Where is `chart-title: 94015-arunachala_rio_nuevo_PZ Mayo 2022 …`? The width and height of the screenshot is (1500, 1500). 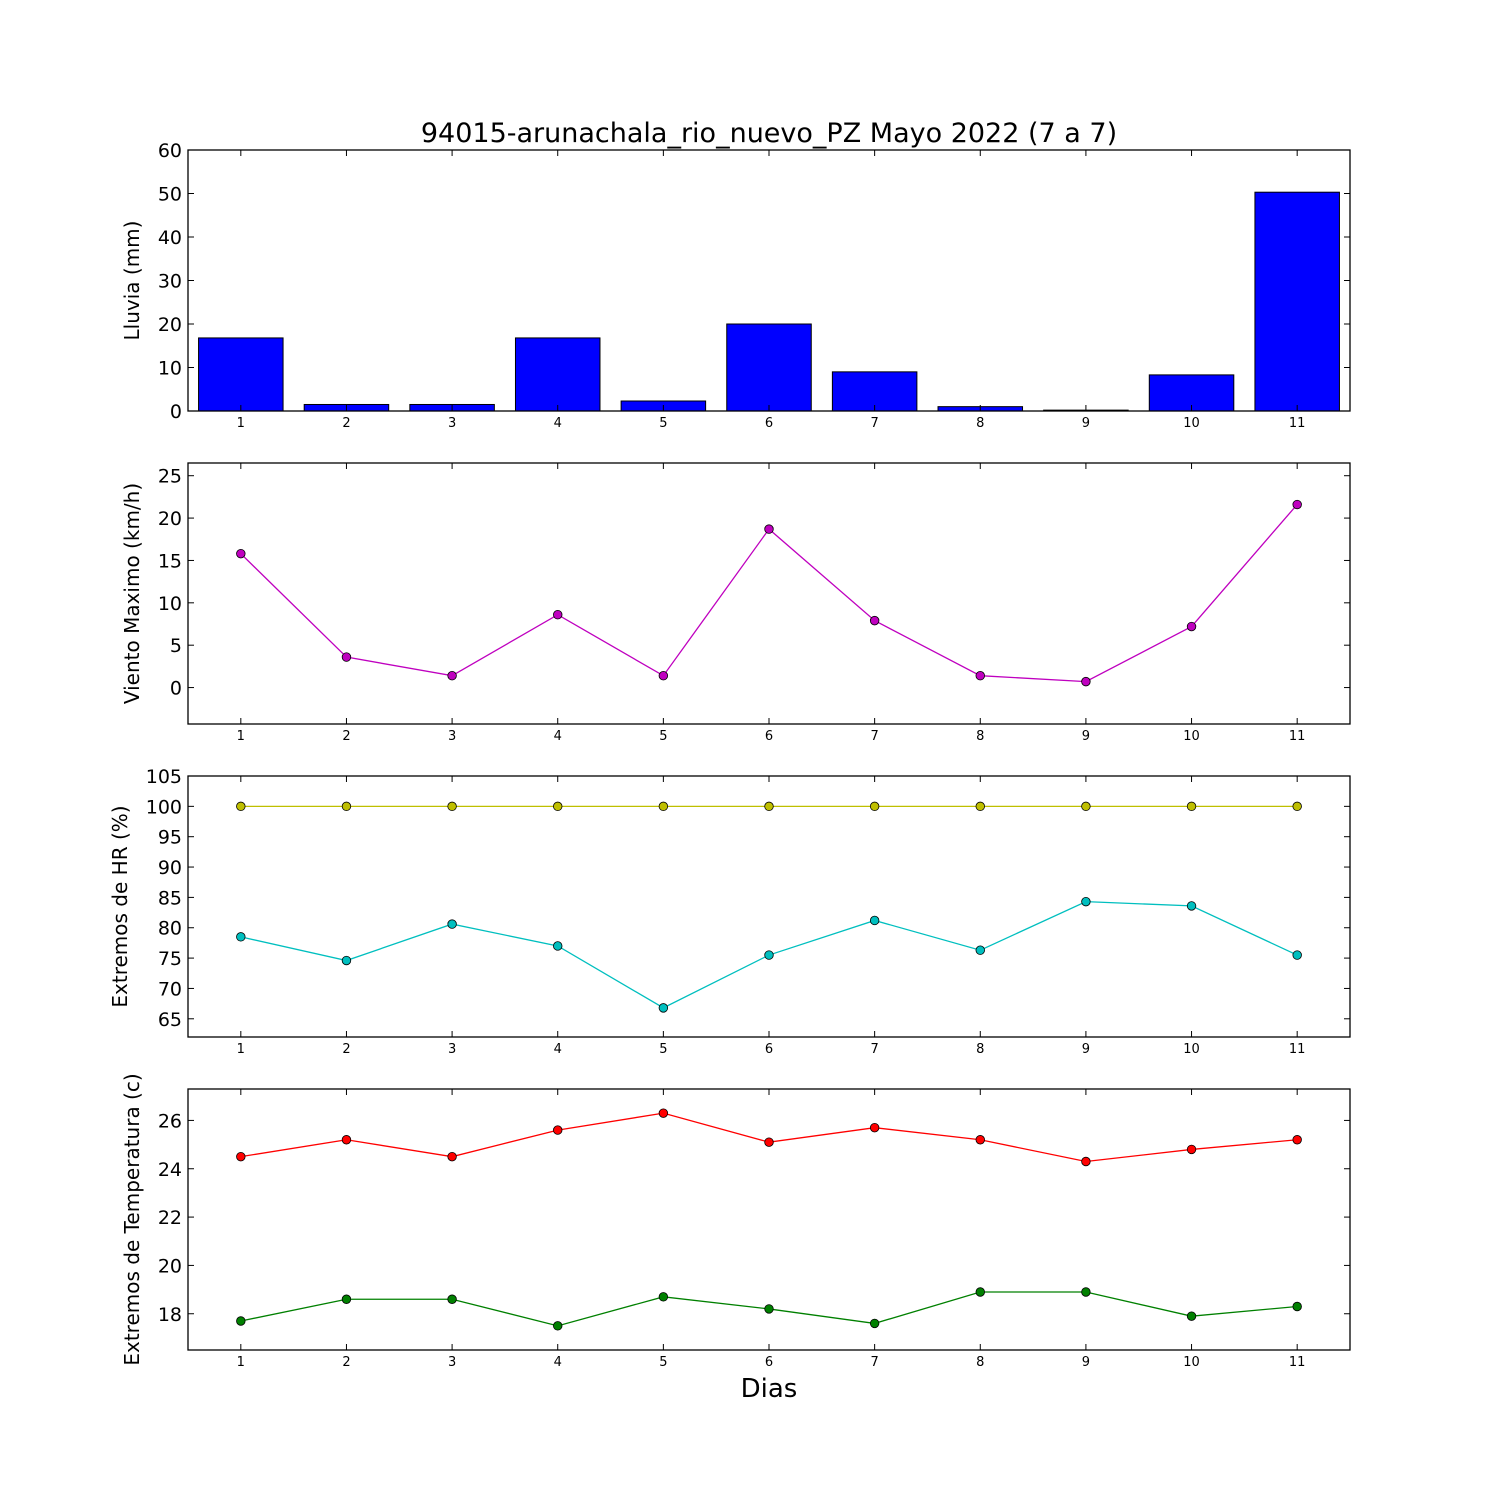 chart-title: 94015-arunachala_rio_nuevo_PZ Mayo 2022 … is located at coordinates (769, 133).